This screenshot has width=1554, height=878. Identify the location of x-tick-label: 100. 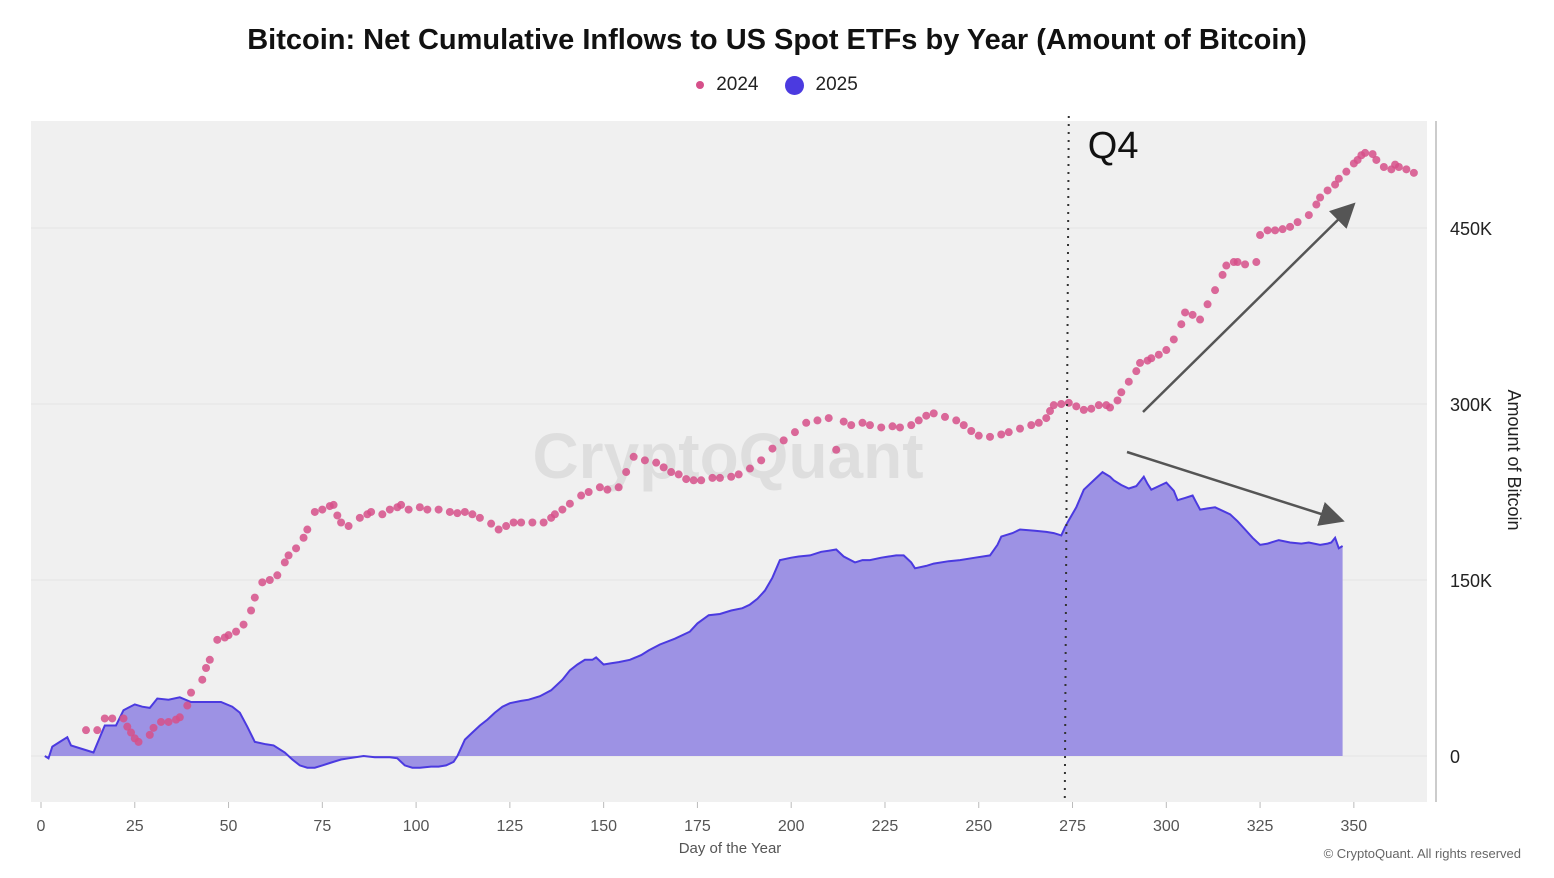
(416, 826).